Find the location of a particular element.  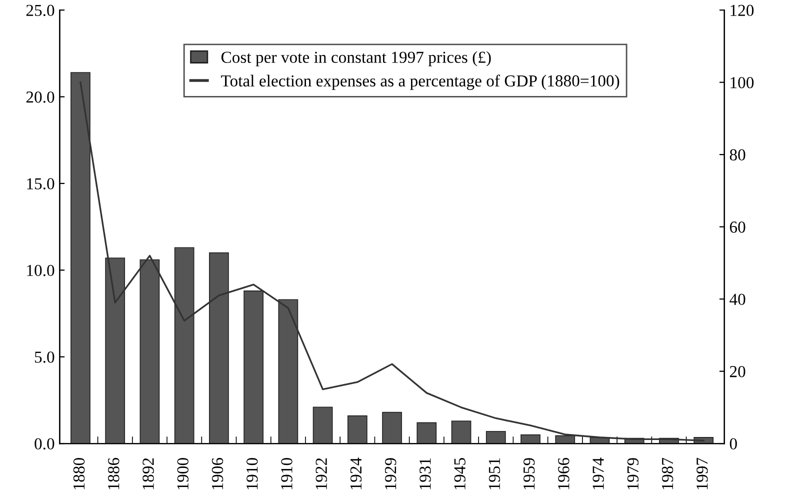

x-tick-label: 1886 is located at coordinates (114, 474).